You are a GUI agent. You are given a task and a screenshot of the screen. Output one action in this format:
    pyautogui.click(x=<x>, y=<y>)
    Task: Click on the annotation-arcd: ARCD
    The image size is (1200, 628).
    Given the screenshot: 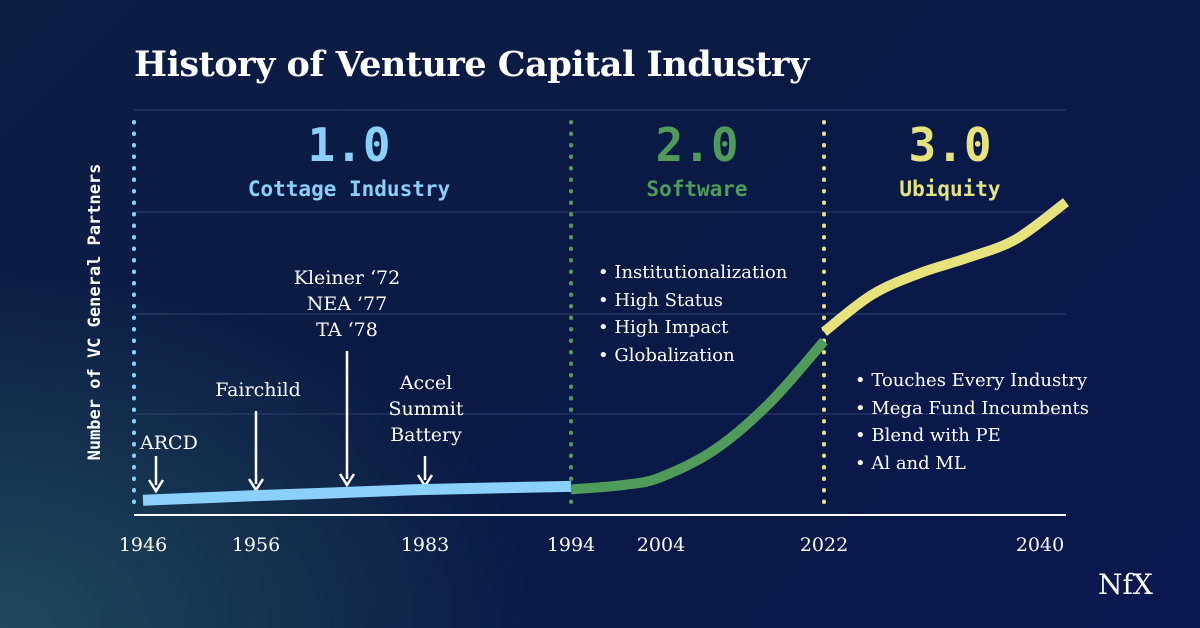 What is the action you would take?
    pyautogui.click(x=169, y=443)
    